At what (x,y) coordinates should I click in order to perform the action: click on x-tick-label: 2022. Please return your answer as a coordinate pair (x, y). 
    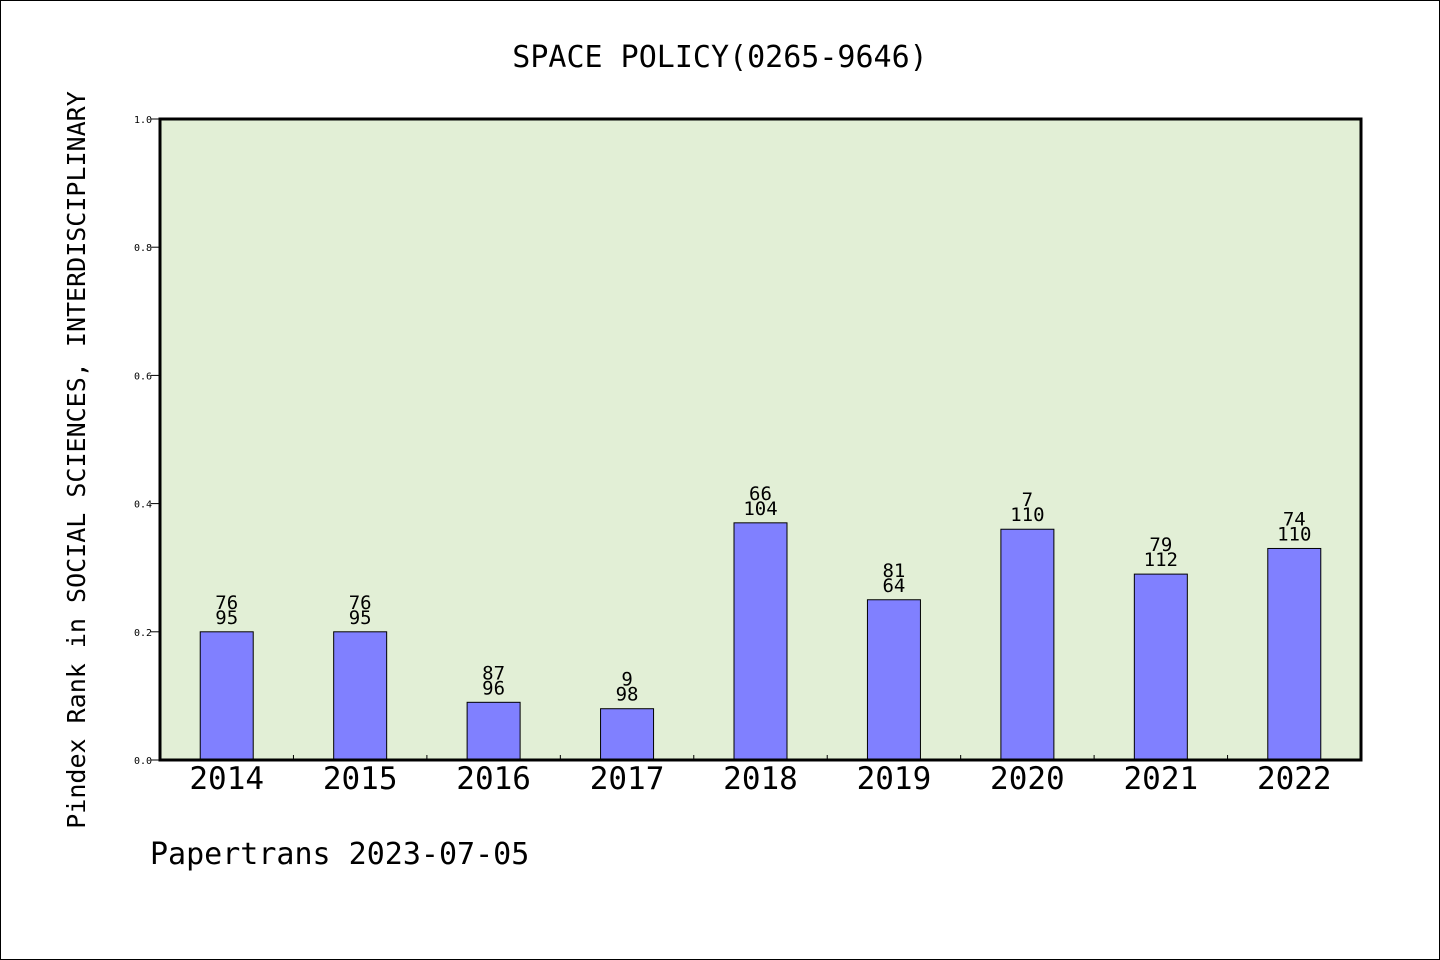
    Looking at the image, I should click on (1294, 779).